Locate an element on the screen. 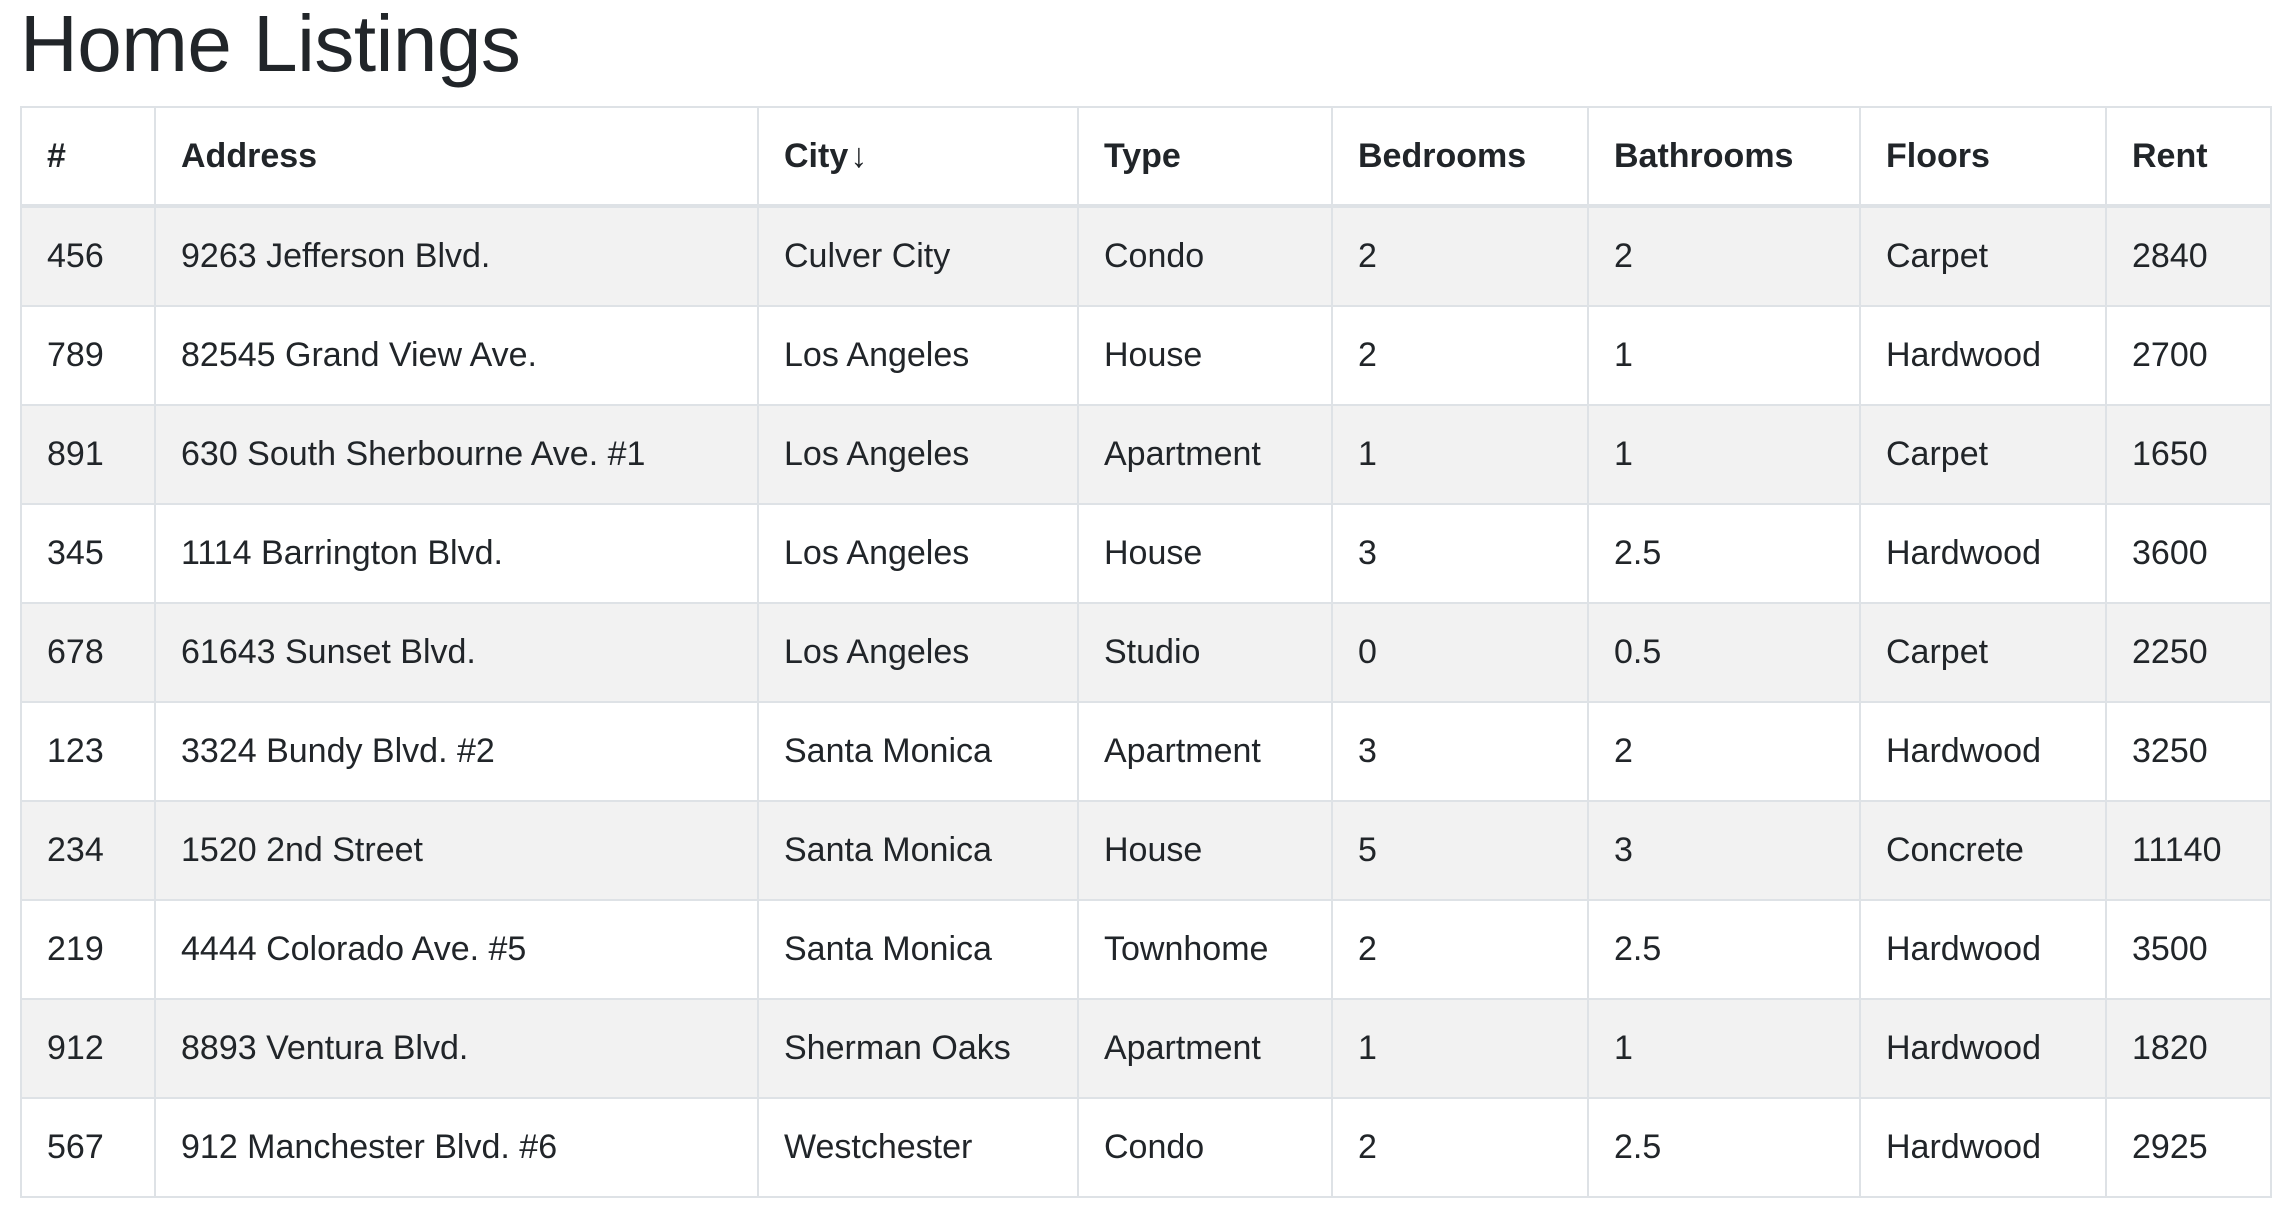 The image size is (2280, 1228). cell-floors: Concrete is located at coordinates (1983, 850).